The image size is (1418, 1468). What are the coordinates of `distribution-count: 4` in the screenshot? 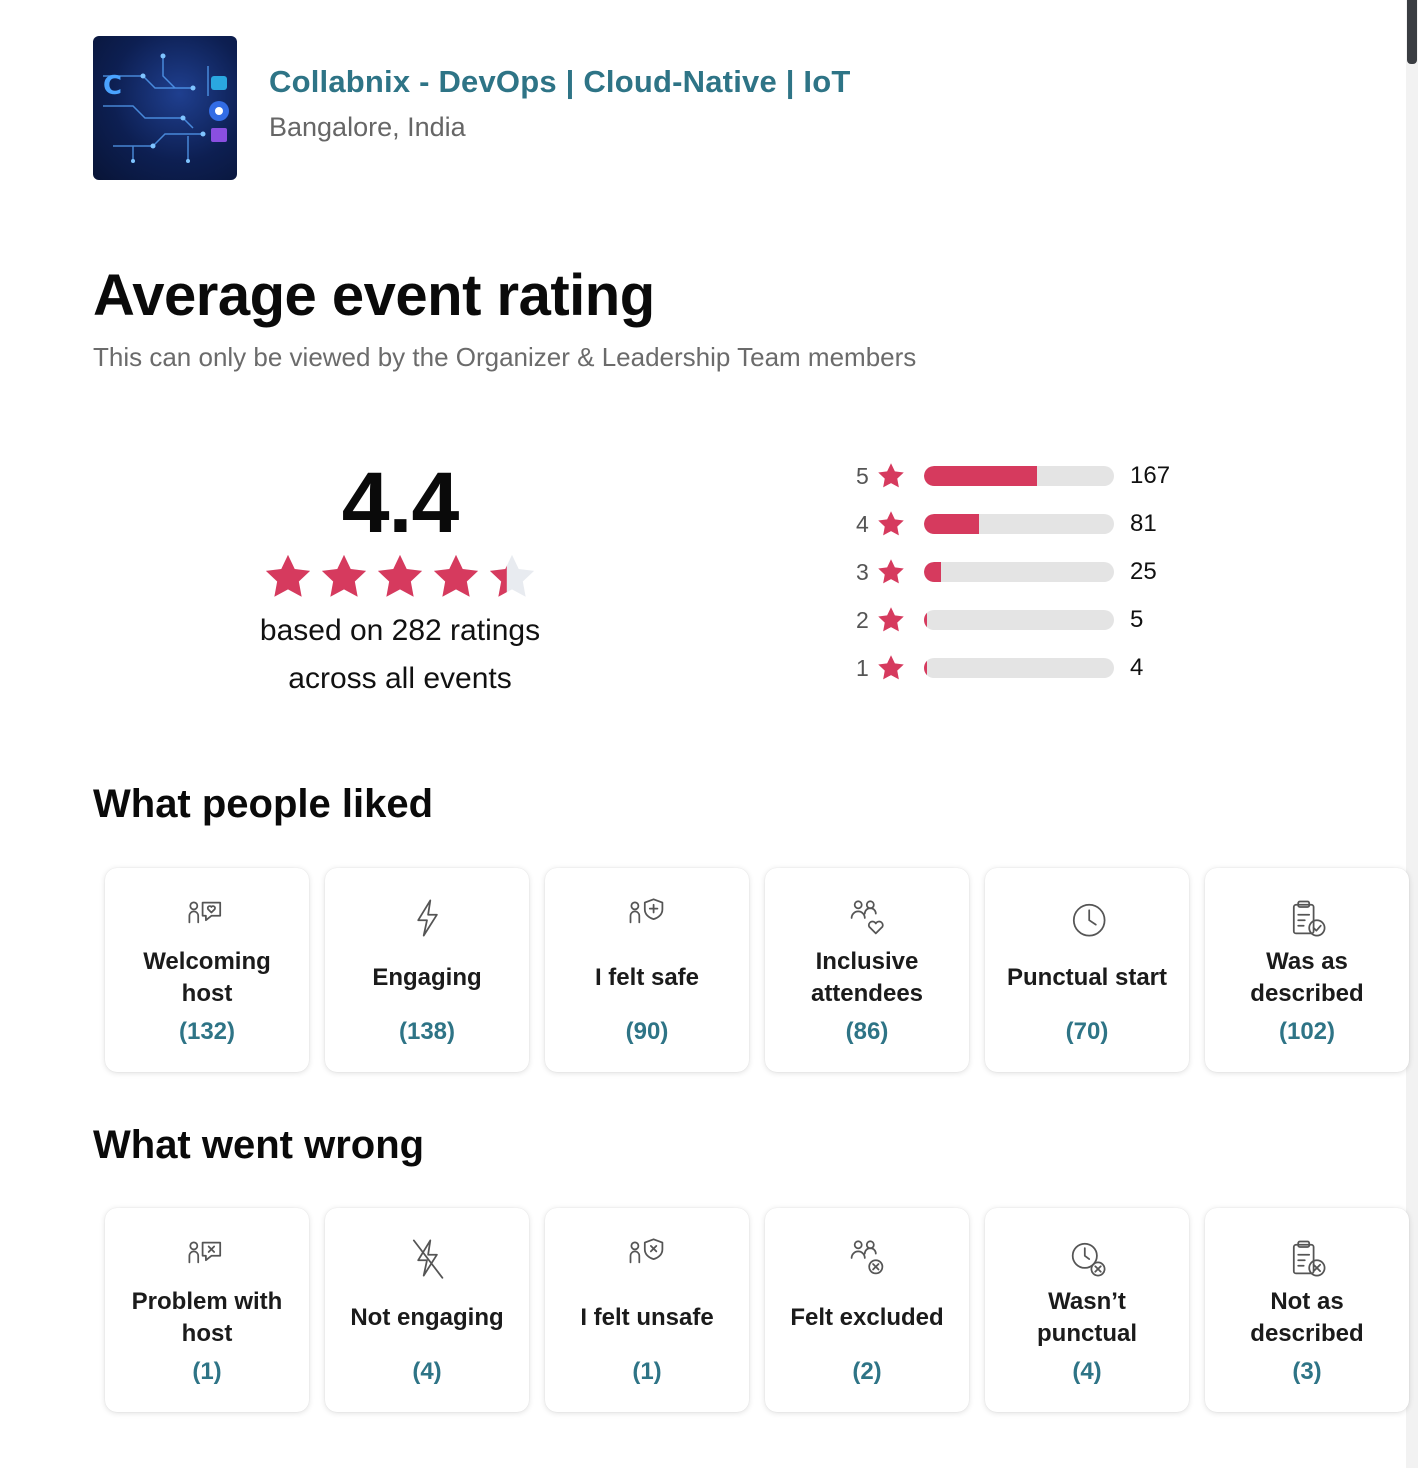 It's located at (1137, 667).